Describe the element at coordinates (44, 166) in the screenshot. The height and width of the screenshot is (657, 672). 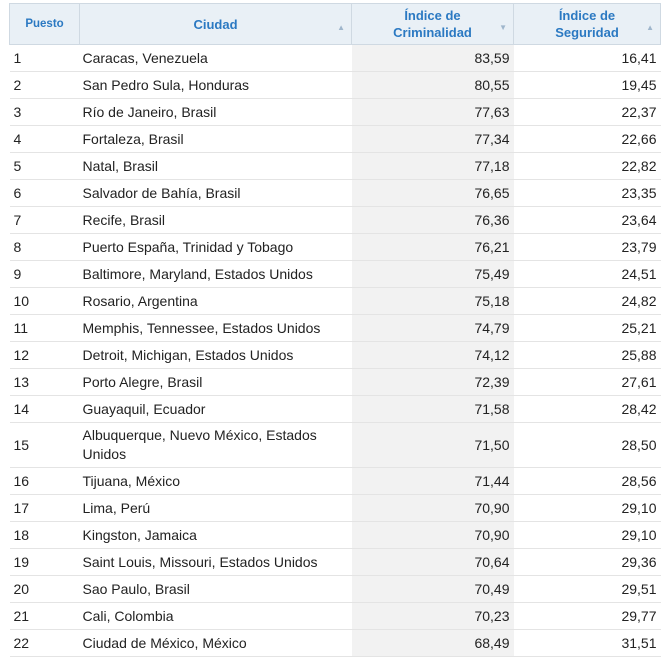
I see `rank-cell: 5` at that location.